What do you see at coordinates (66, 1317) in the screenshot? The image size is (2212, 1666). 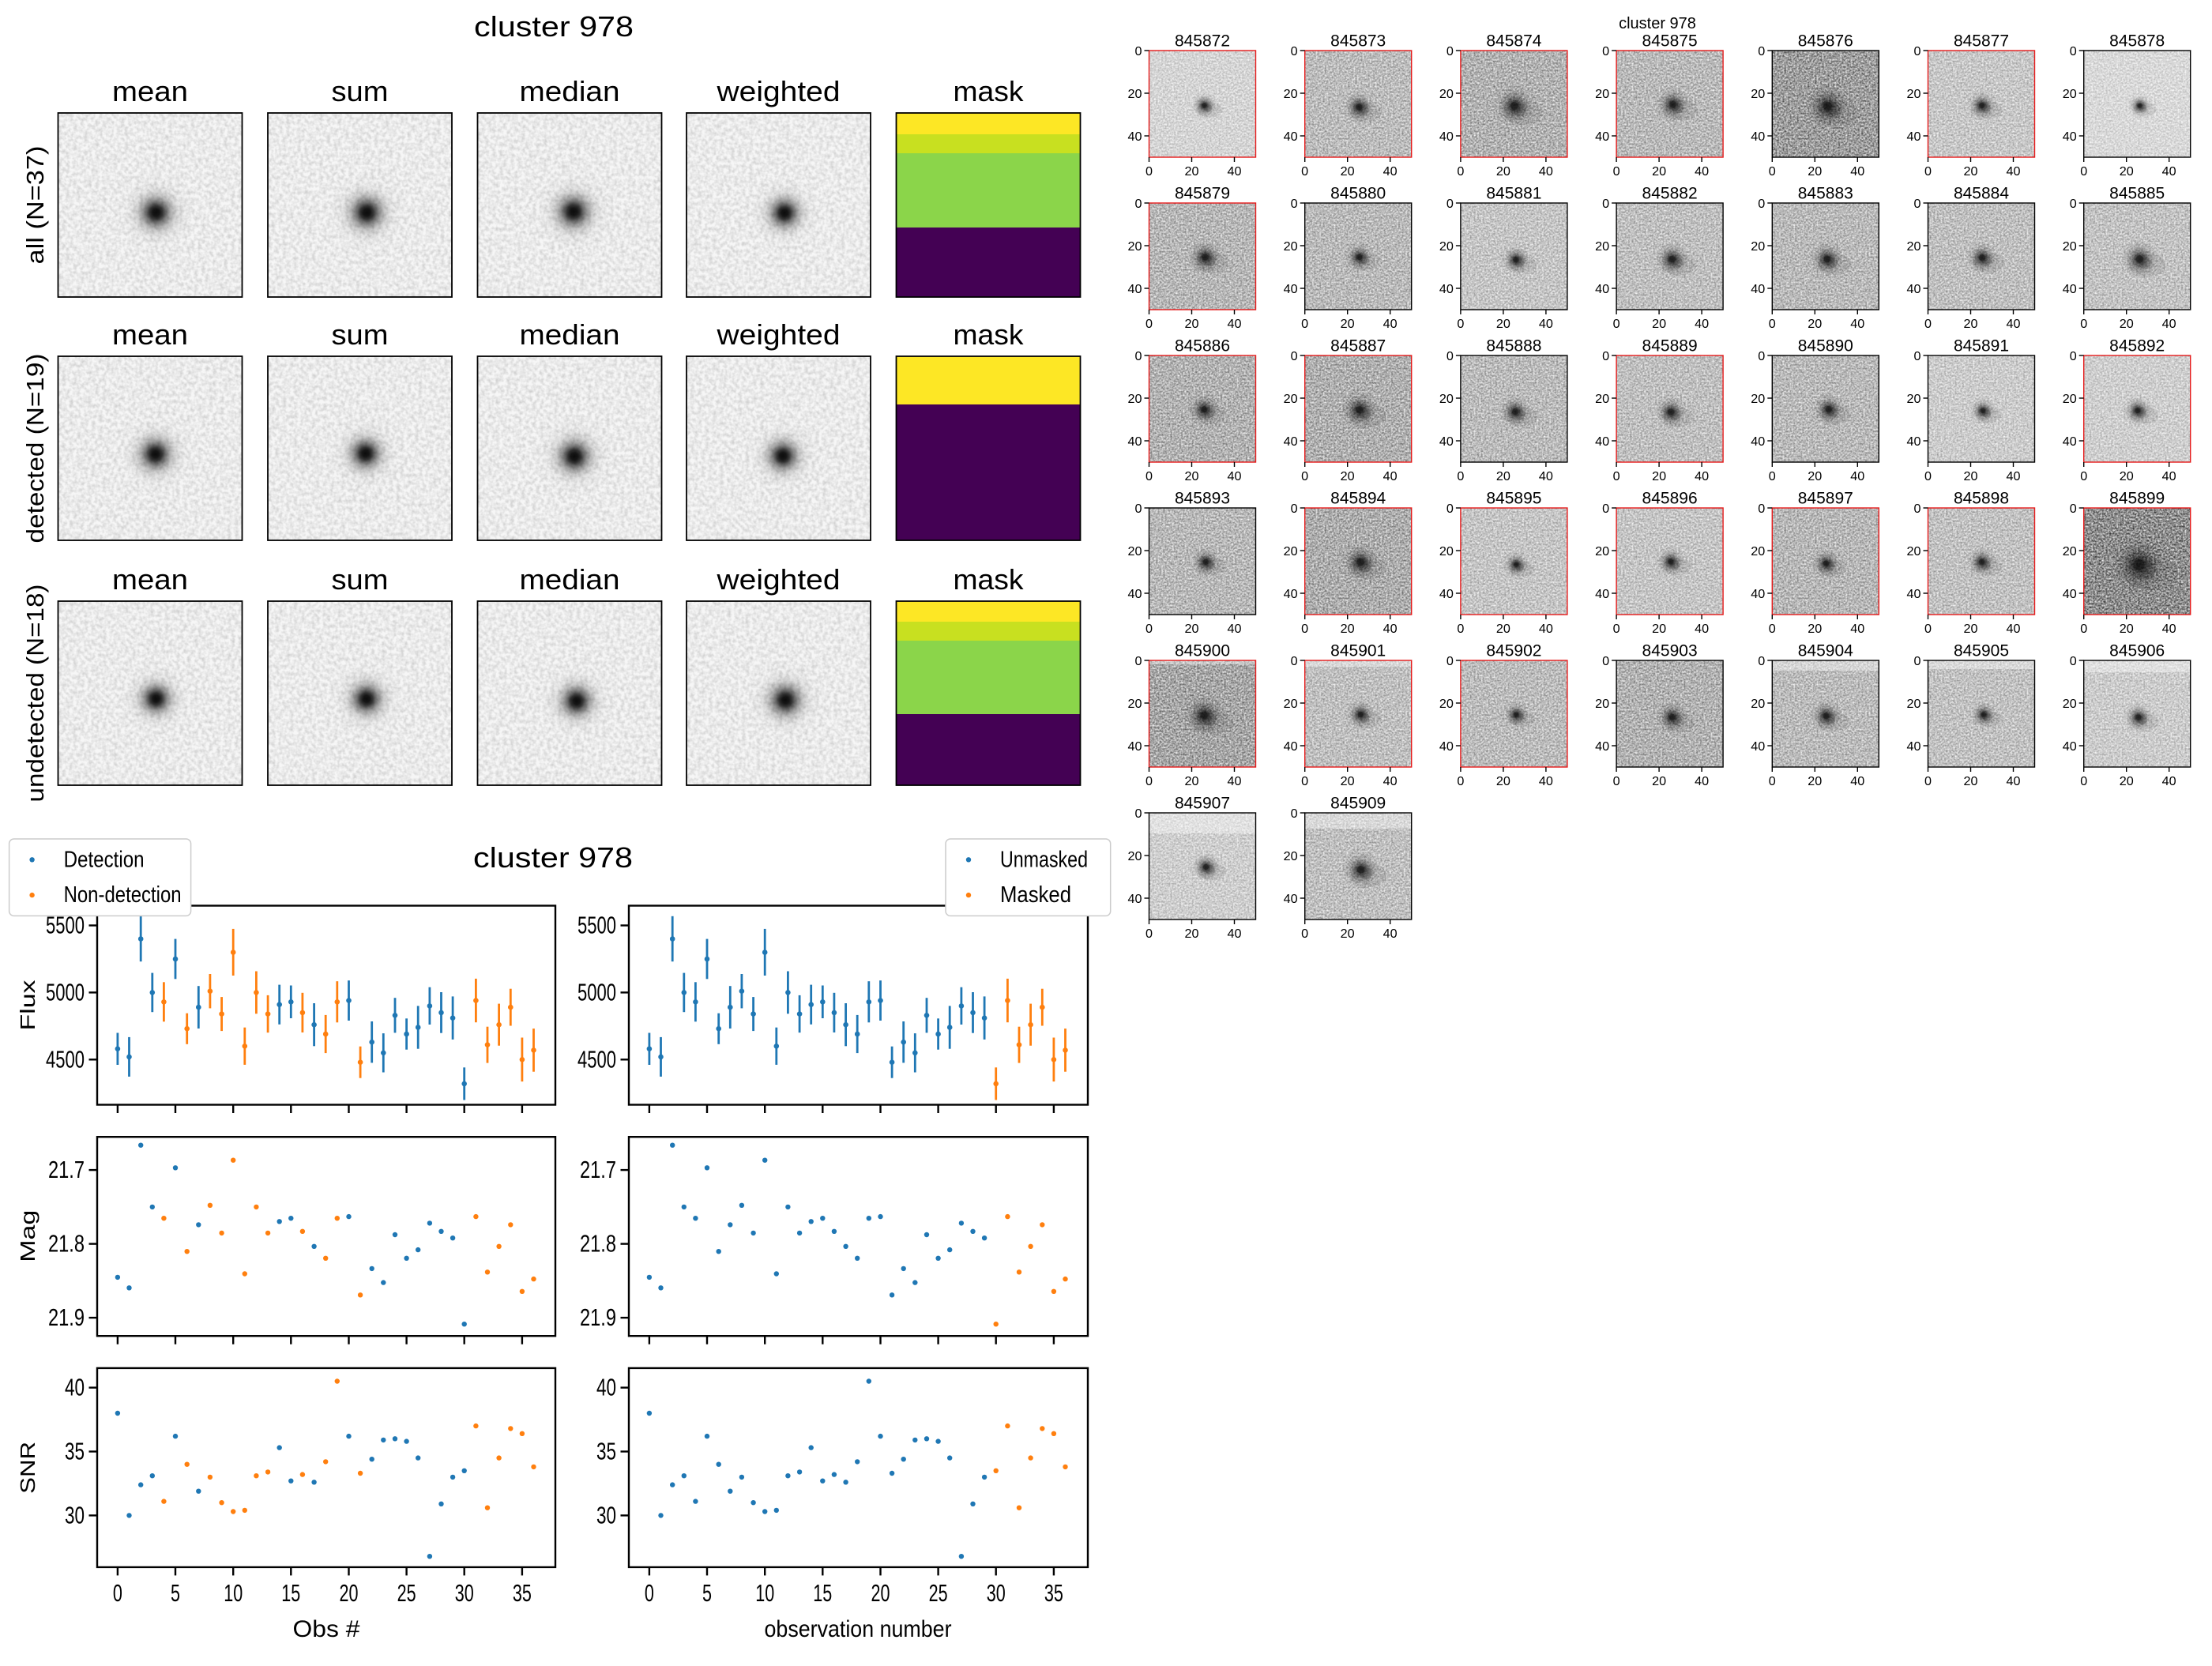 I see `svg-text: 21.9` at bounding box center [66, 1317].